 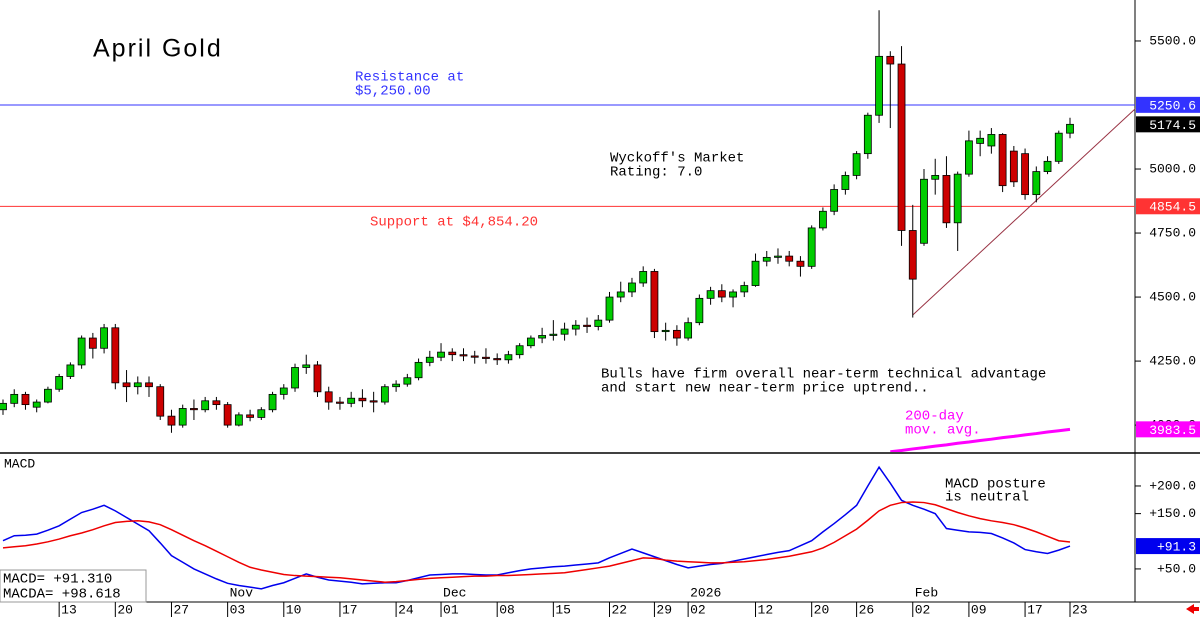 What do you see at coordinates (677, 159) in the screenshot?
I see `annotation: Wyckoff's Market` at bounding box center [677, 159].